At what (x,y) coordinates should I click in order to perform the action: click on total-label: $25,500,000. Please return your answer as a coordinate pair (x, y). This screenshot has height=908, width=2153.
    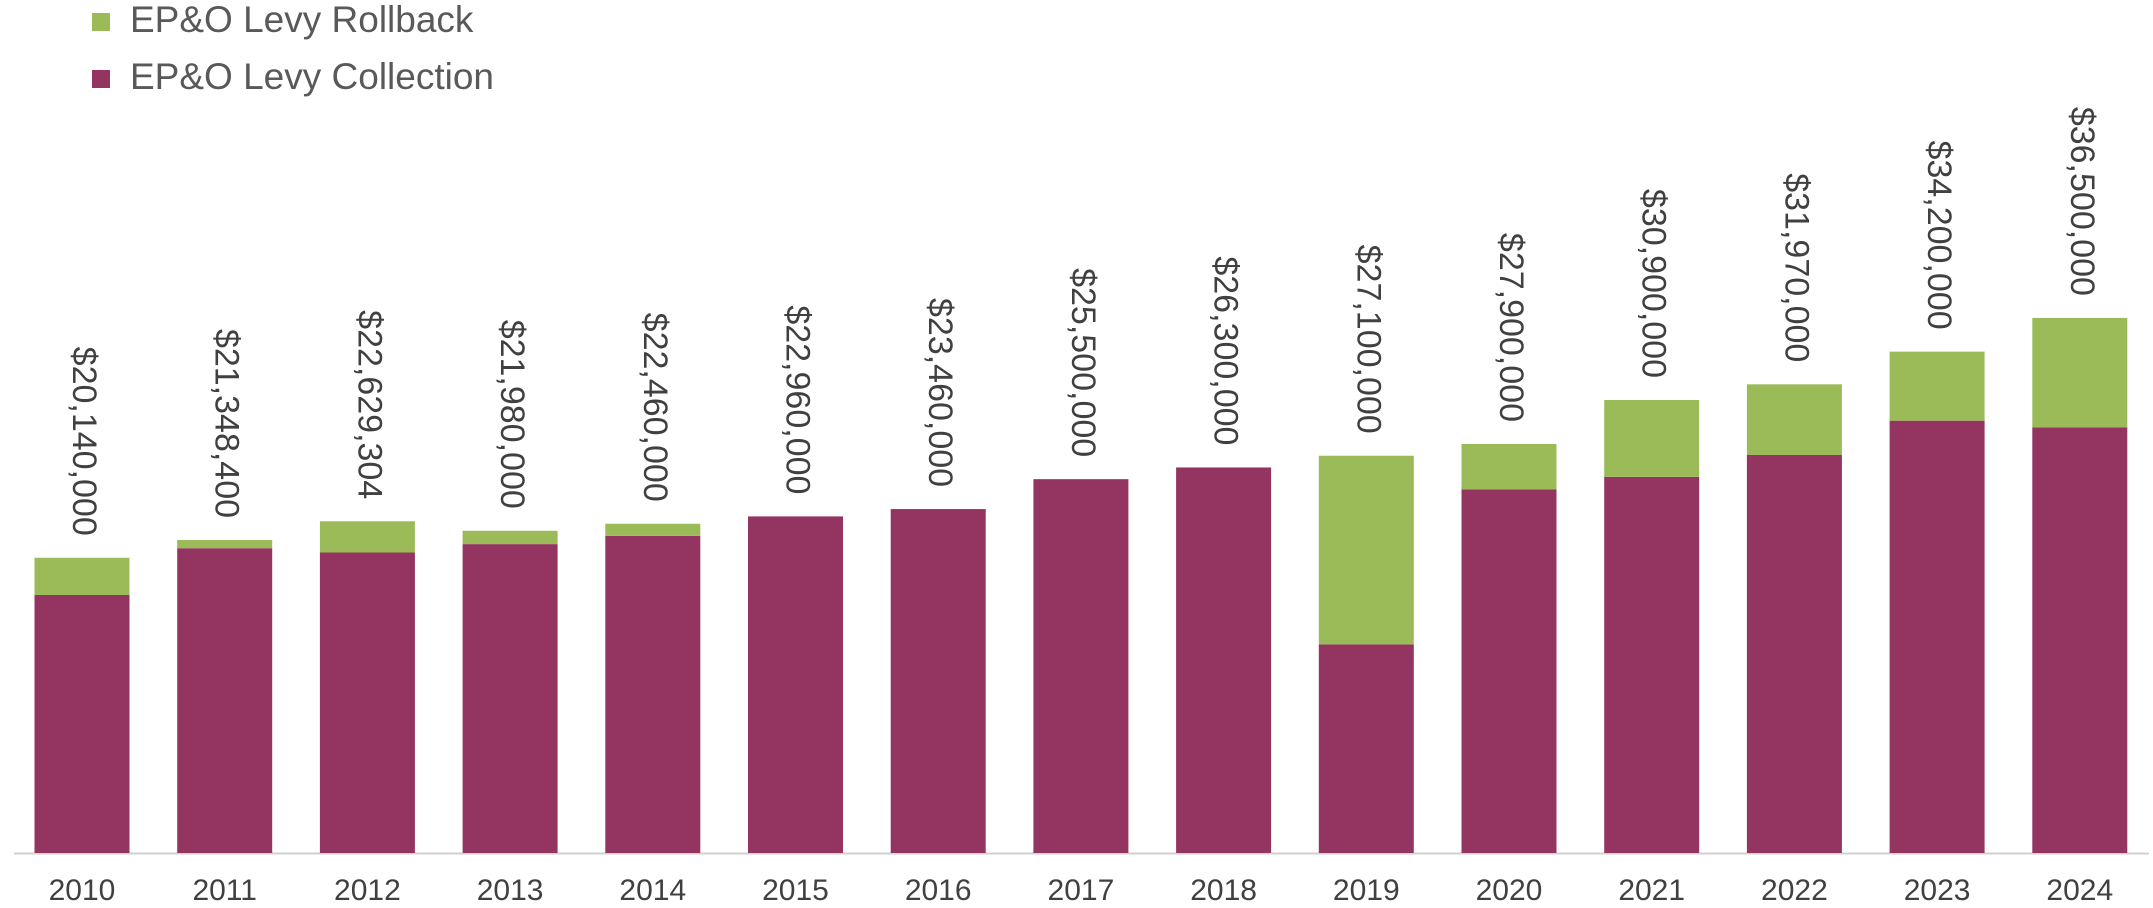
    Looking at the image, I should click on (1083, 362).